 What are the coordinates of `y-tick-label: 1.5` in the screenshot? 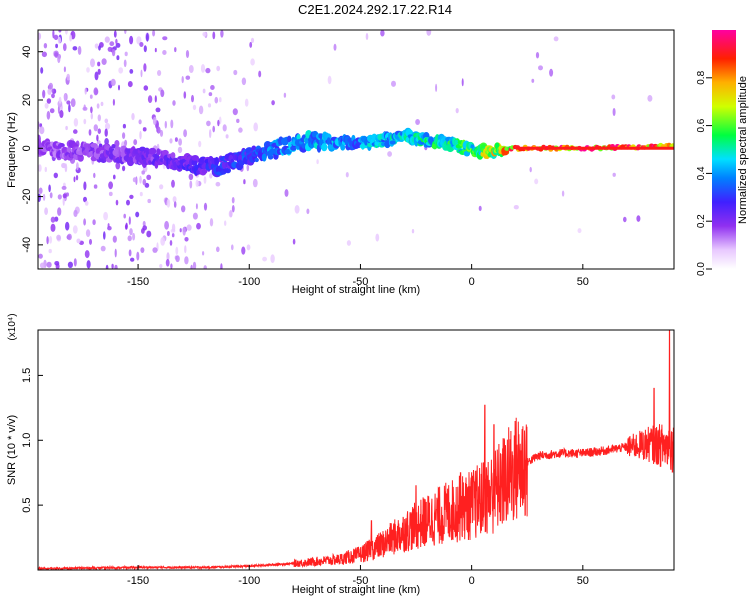 It's located at (27, 375).